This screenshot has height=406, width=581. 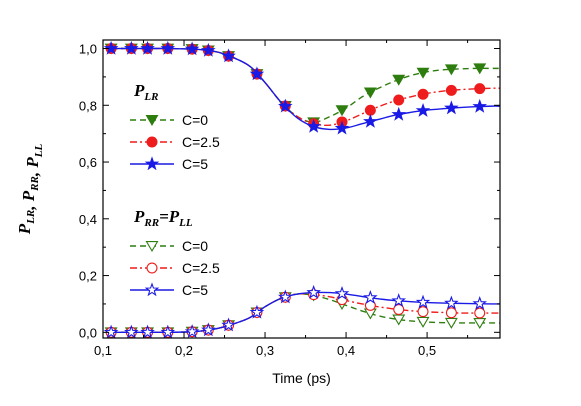 I want to click on y-axis-title-sub: LL, so click(x=39, y=151).